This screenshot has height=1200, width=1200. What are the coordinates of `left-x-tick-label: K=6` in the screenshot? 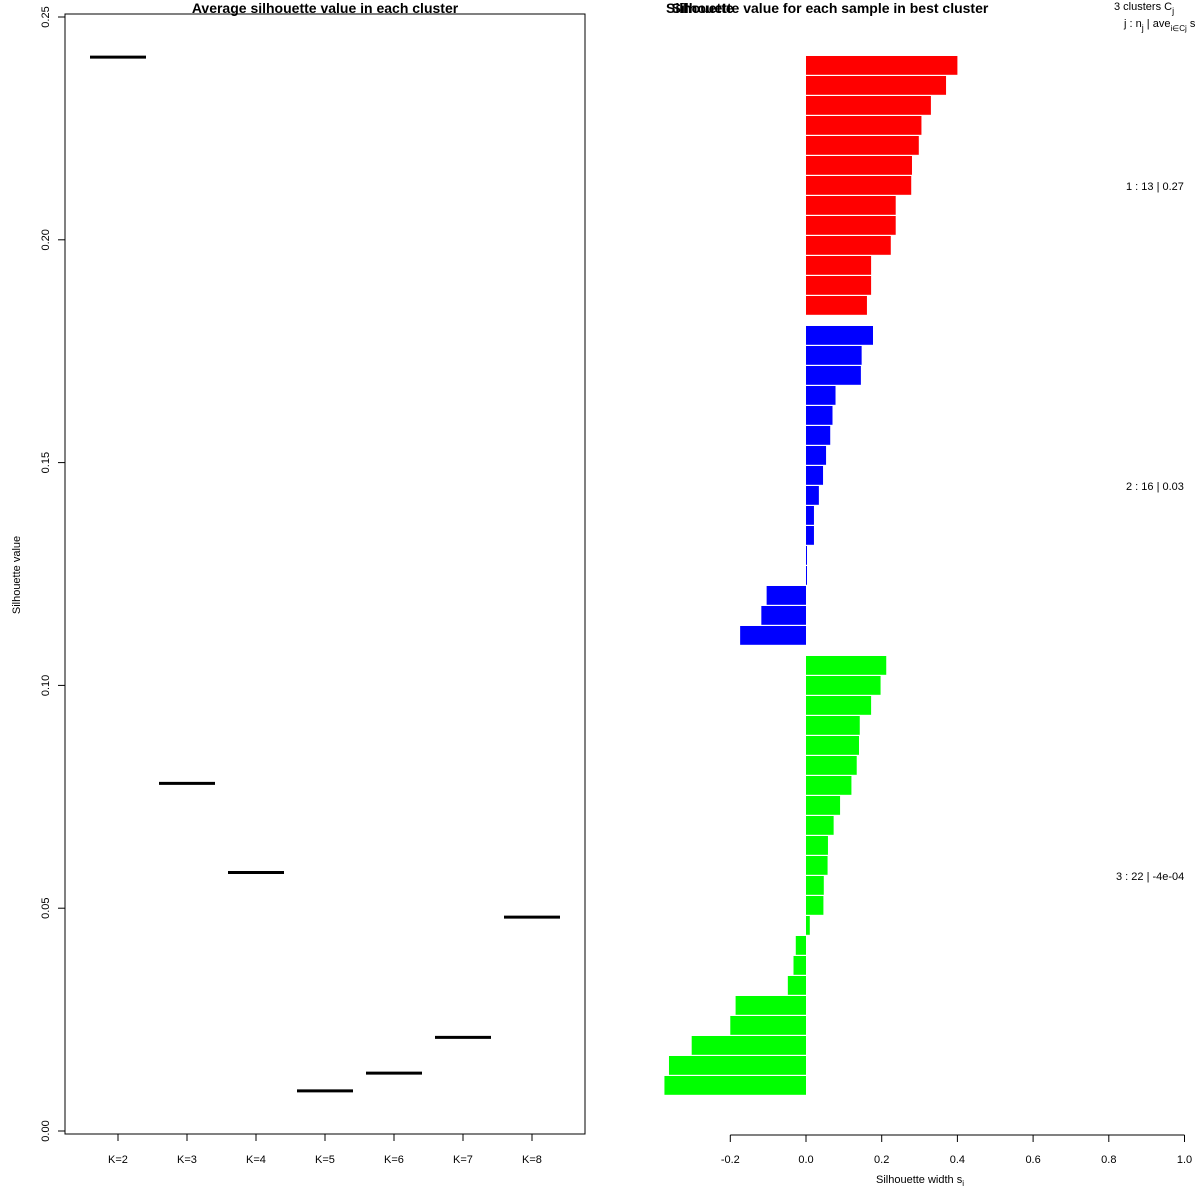 It's located at (394, 1160).